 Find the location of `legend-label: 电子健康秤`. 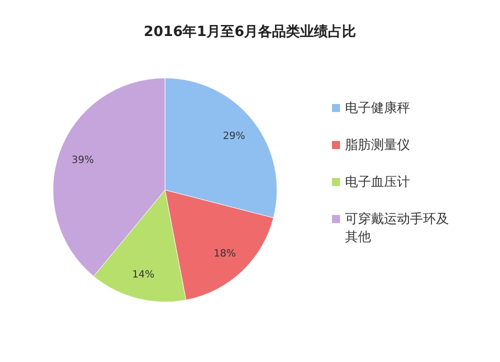

legend-label: 电子健康秤 is located at coordinates (377, 108).